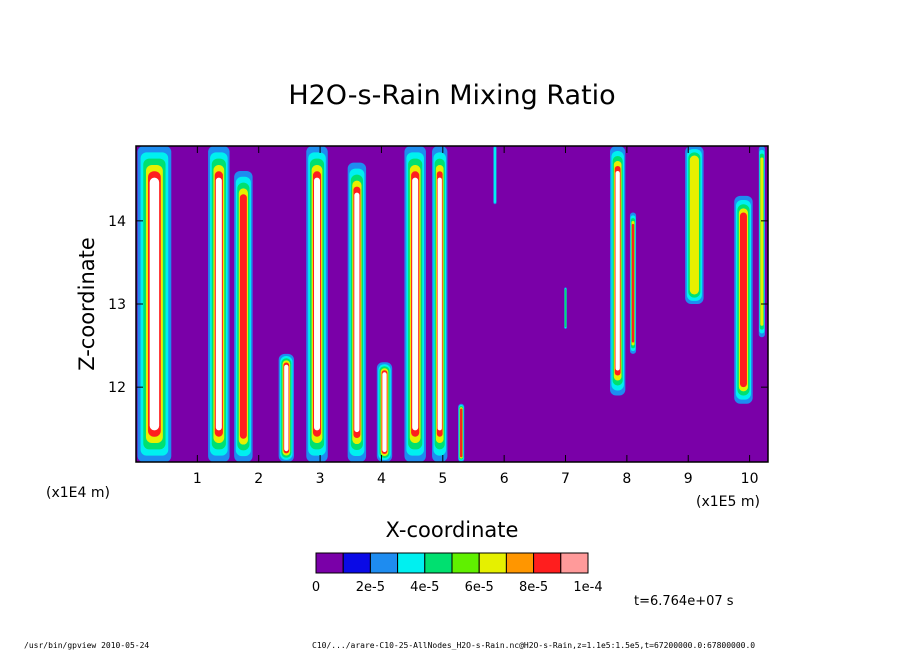  Describe the element at coordinates (424, 587) in the screenshot. I see `colorbar-label: 4e-5` at that location.